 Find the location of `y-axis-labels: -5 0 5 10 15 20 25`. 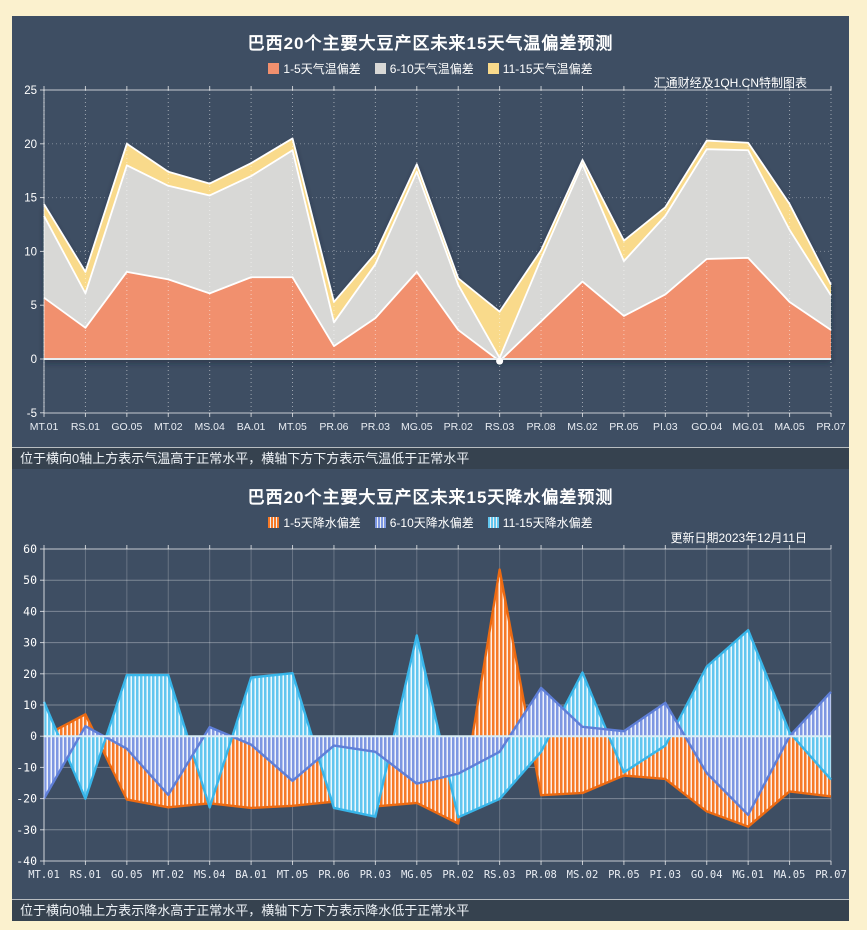

y-axis-labels: -5 0 5 10 15 20 25 is located at coordinates (34, 252).